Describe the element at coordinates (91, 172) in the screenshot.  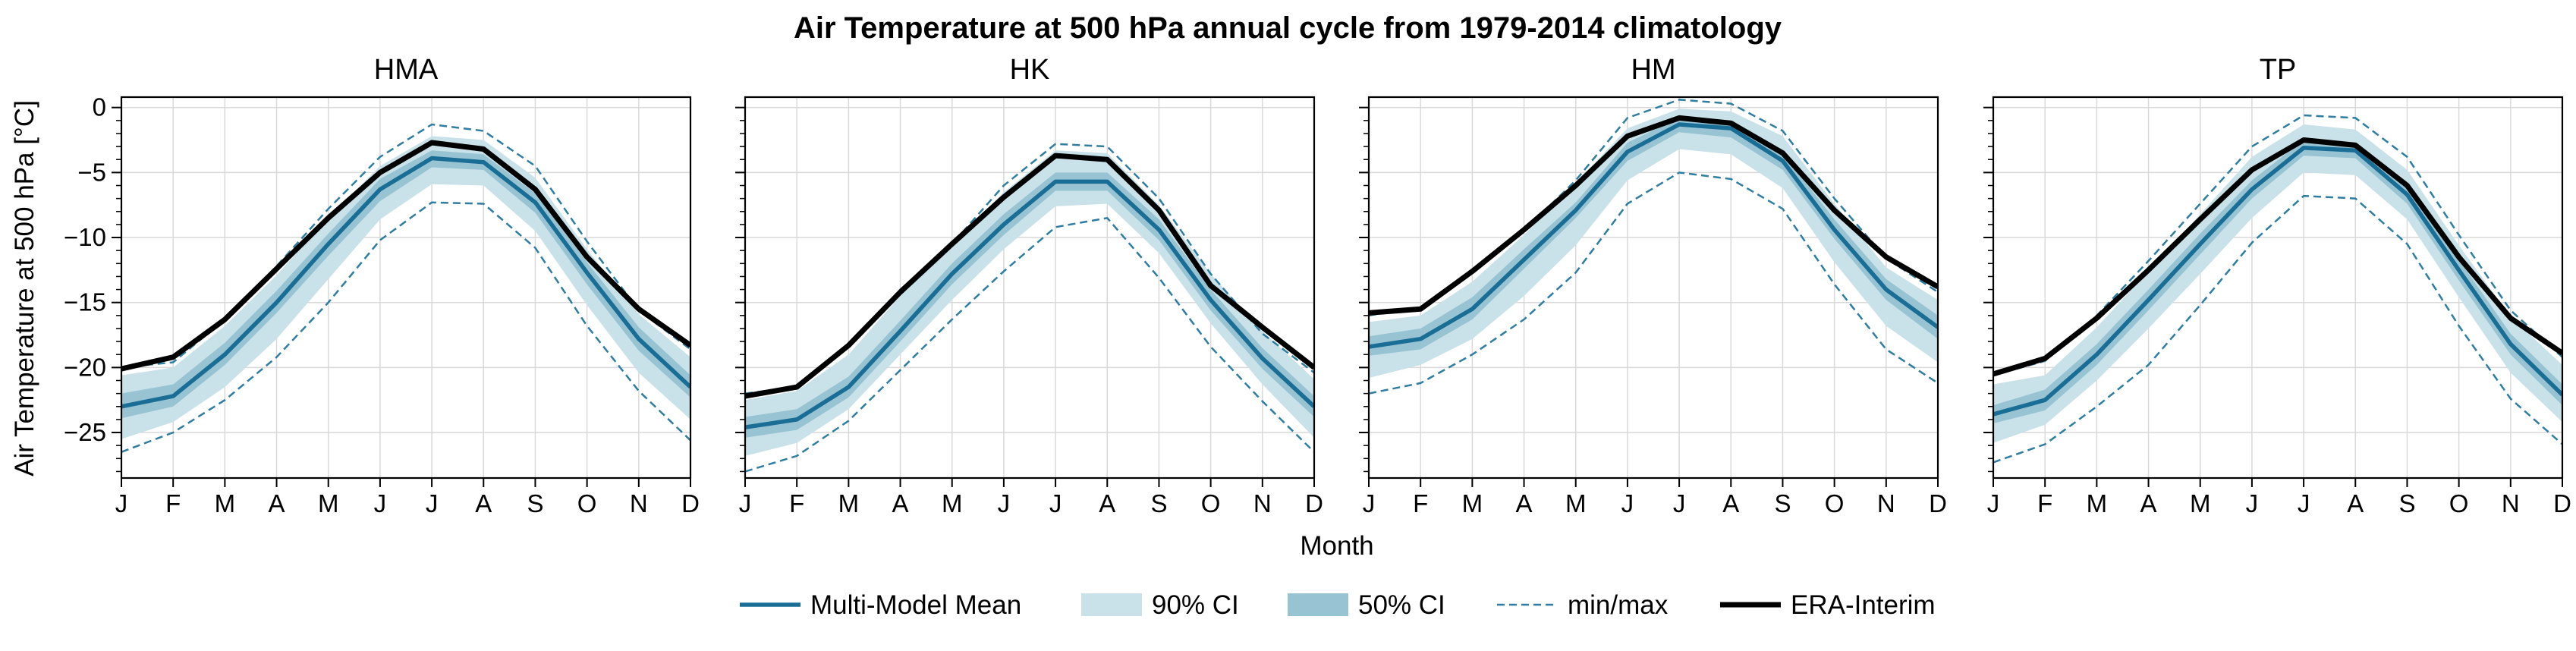
I see `y-tick-label: −5` at that location.